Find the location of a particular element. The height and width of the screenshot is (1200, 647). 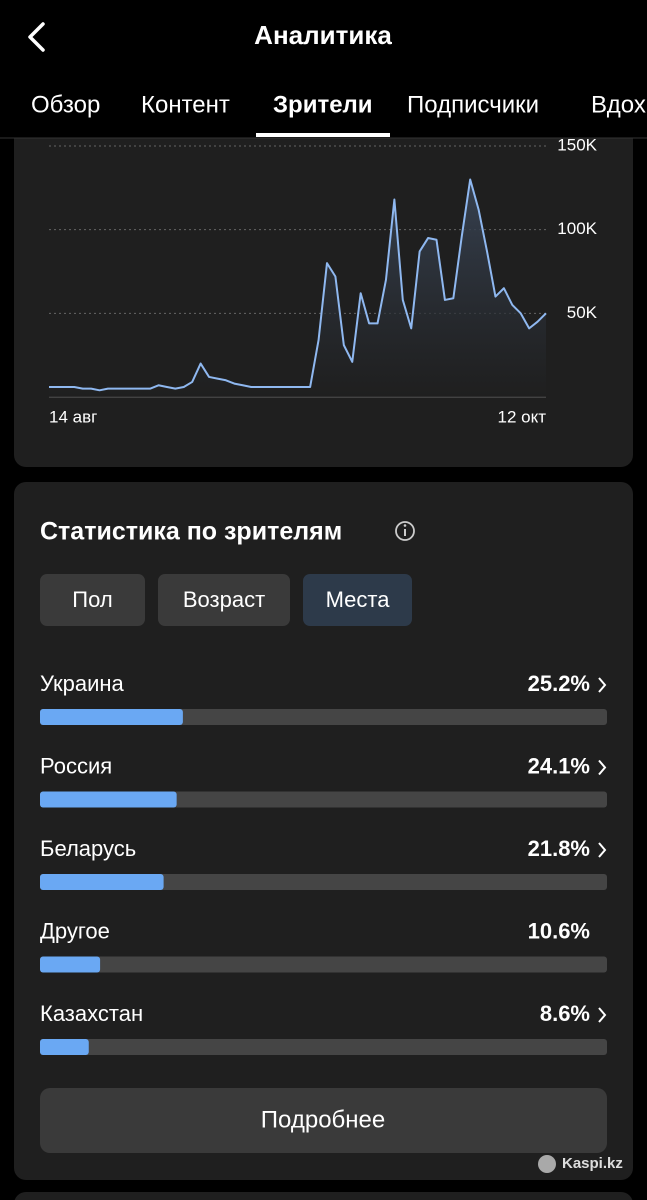

tab: Обзор is located at coordinates (65, 104).